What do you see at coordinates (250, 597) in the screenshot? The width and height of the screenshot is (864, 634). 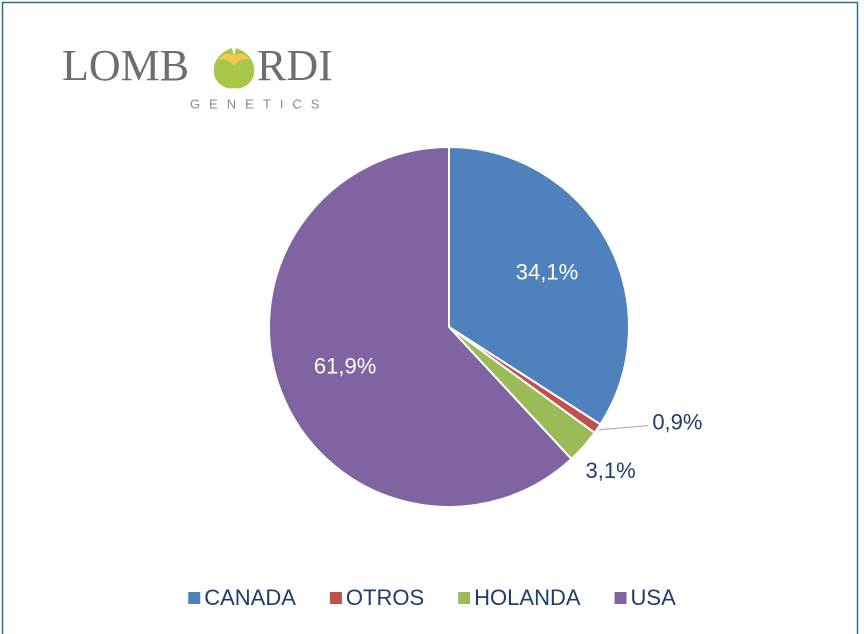 I see `legend-label: CANADA` at bounding box center [250, 597].